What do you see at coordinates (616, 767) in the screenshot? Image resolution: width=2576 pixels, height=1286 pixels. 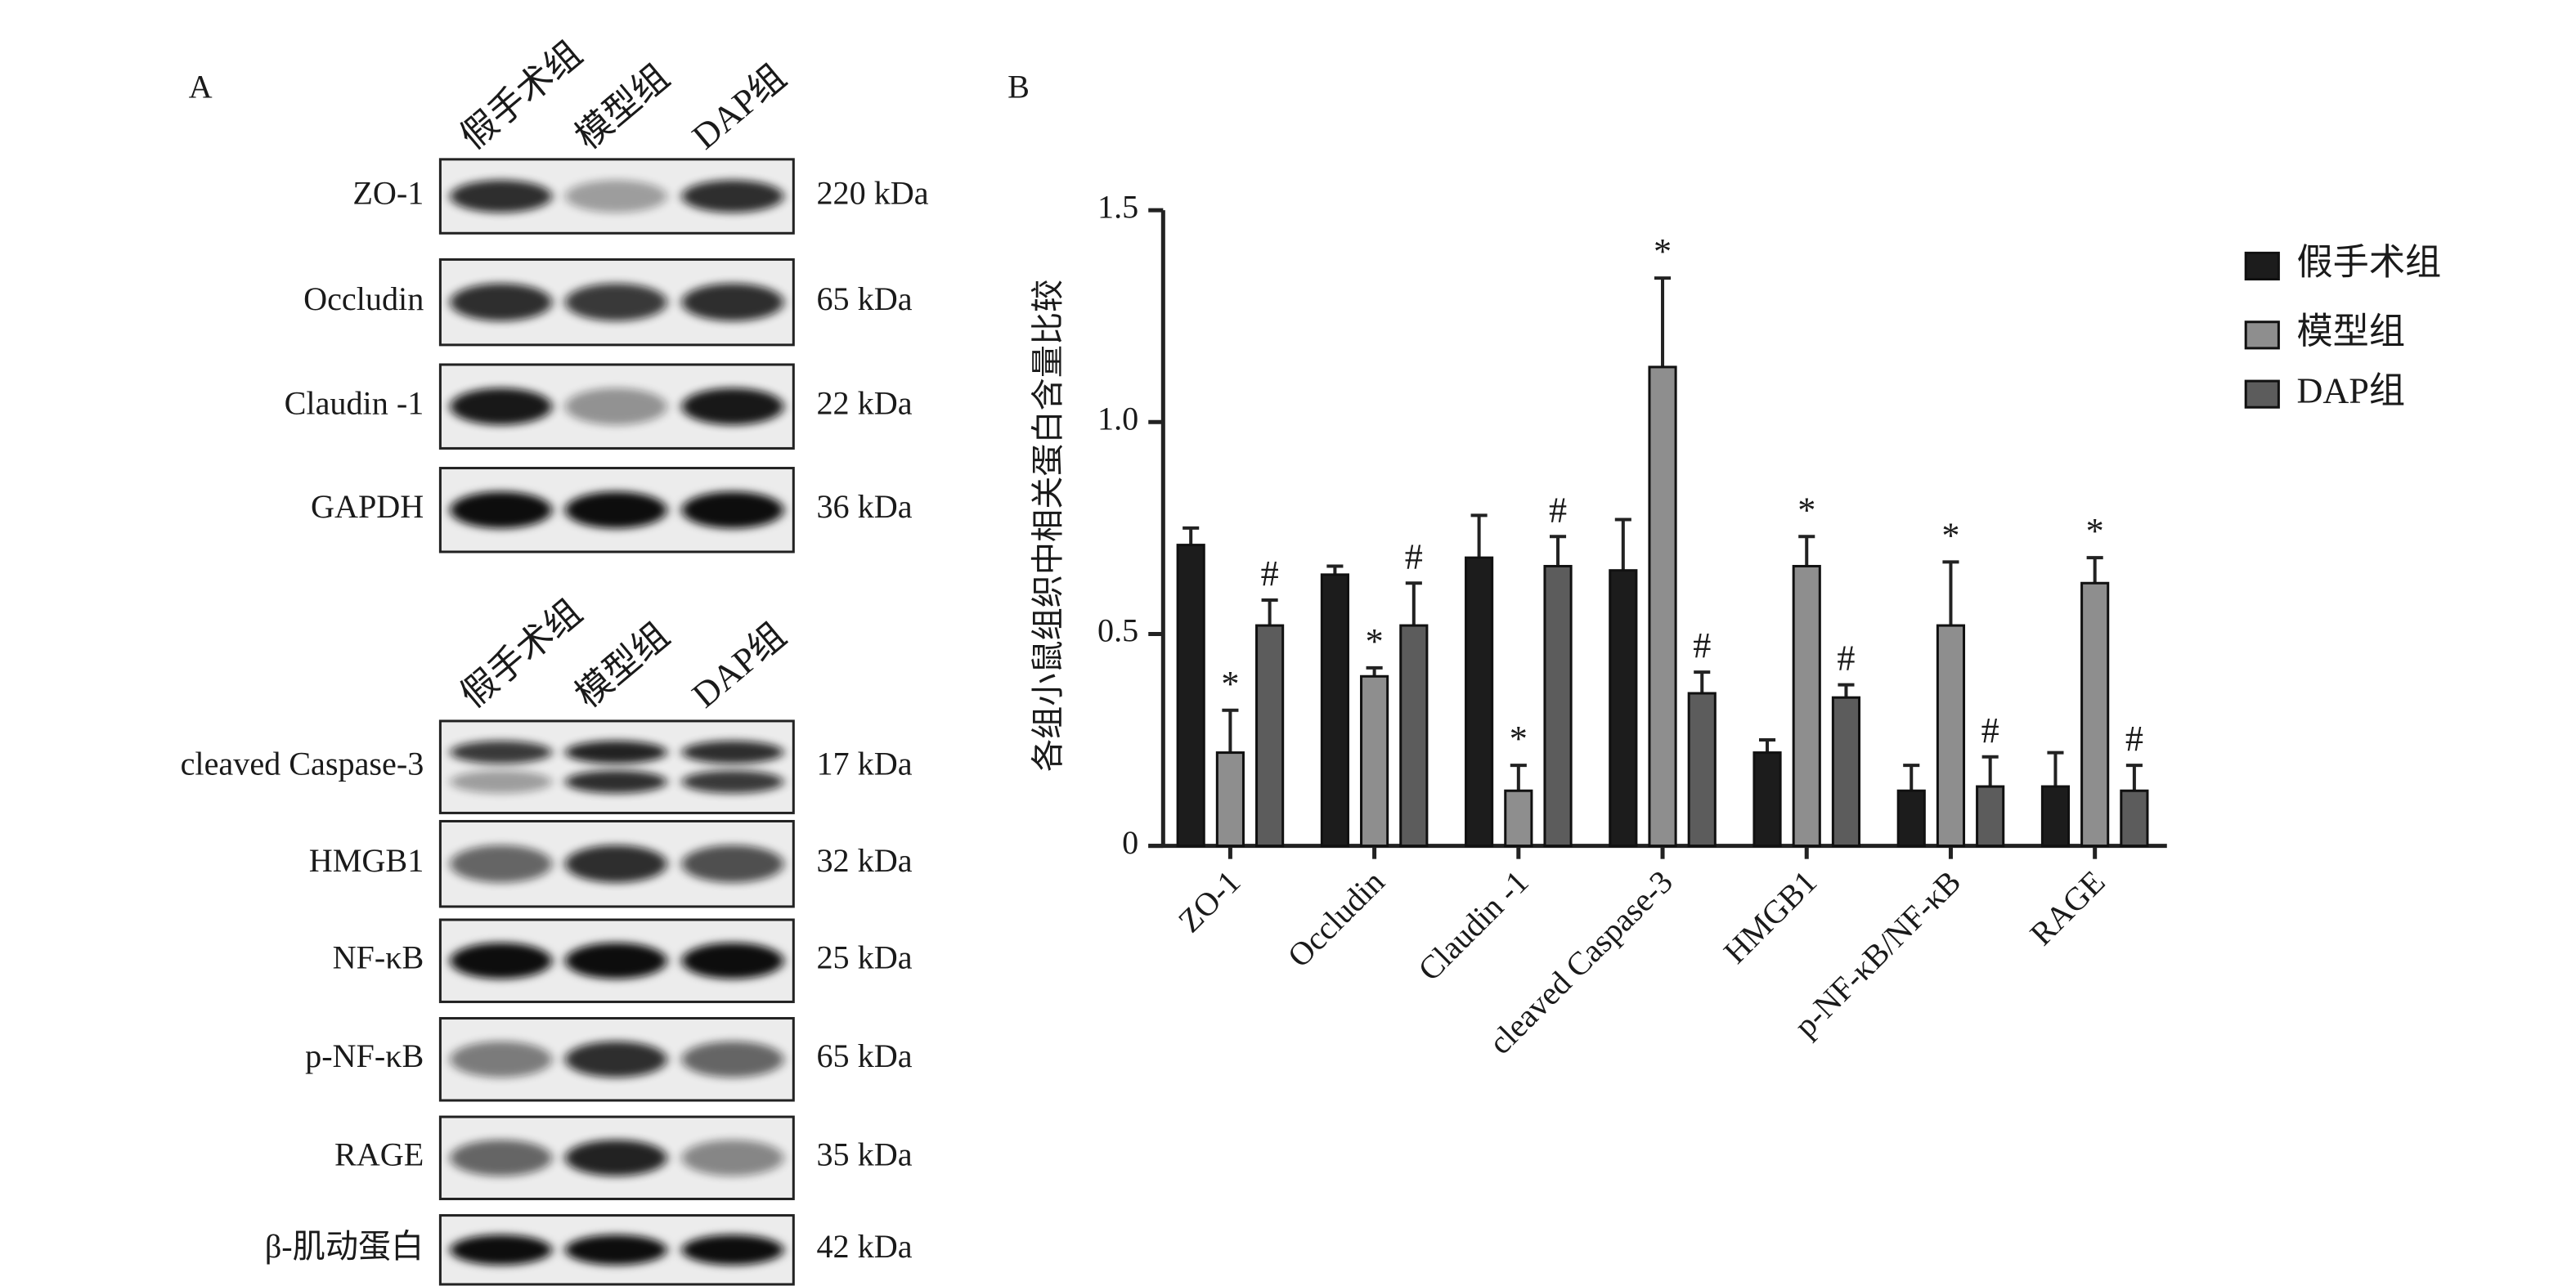 I see `blot-box` at bounding box center [616, 767].